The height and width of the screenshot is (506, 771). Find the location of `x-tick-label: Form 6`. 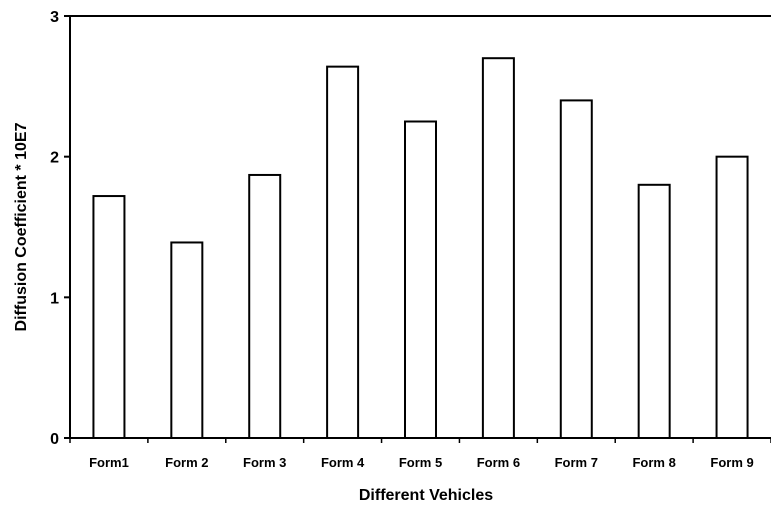

x-tick-label: Form 6 is located at coordinates (498, 462).